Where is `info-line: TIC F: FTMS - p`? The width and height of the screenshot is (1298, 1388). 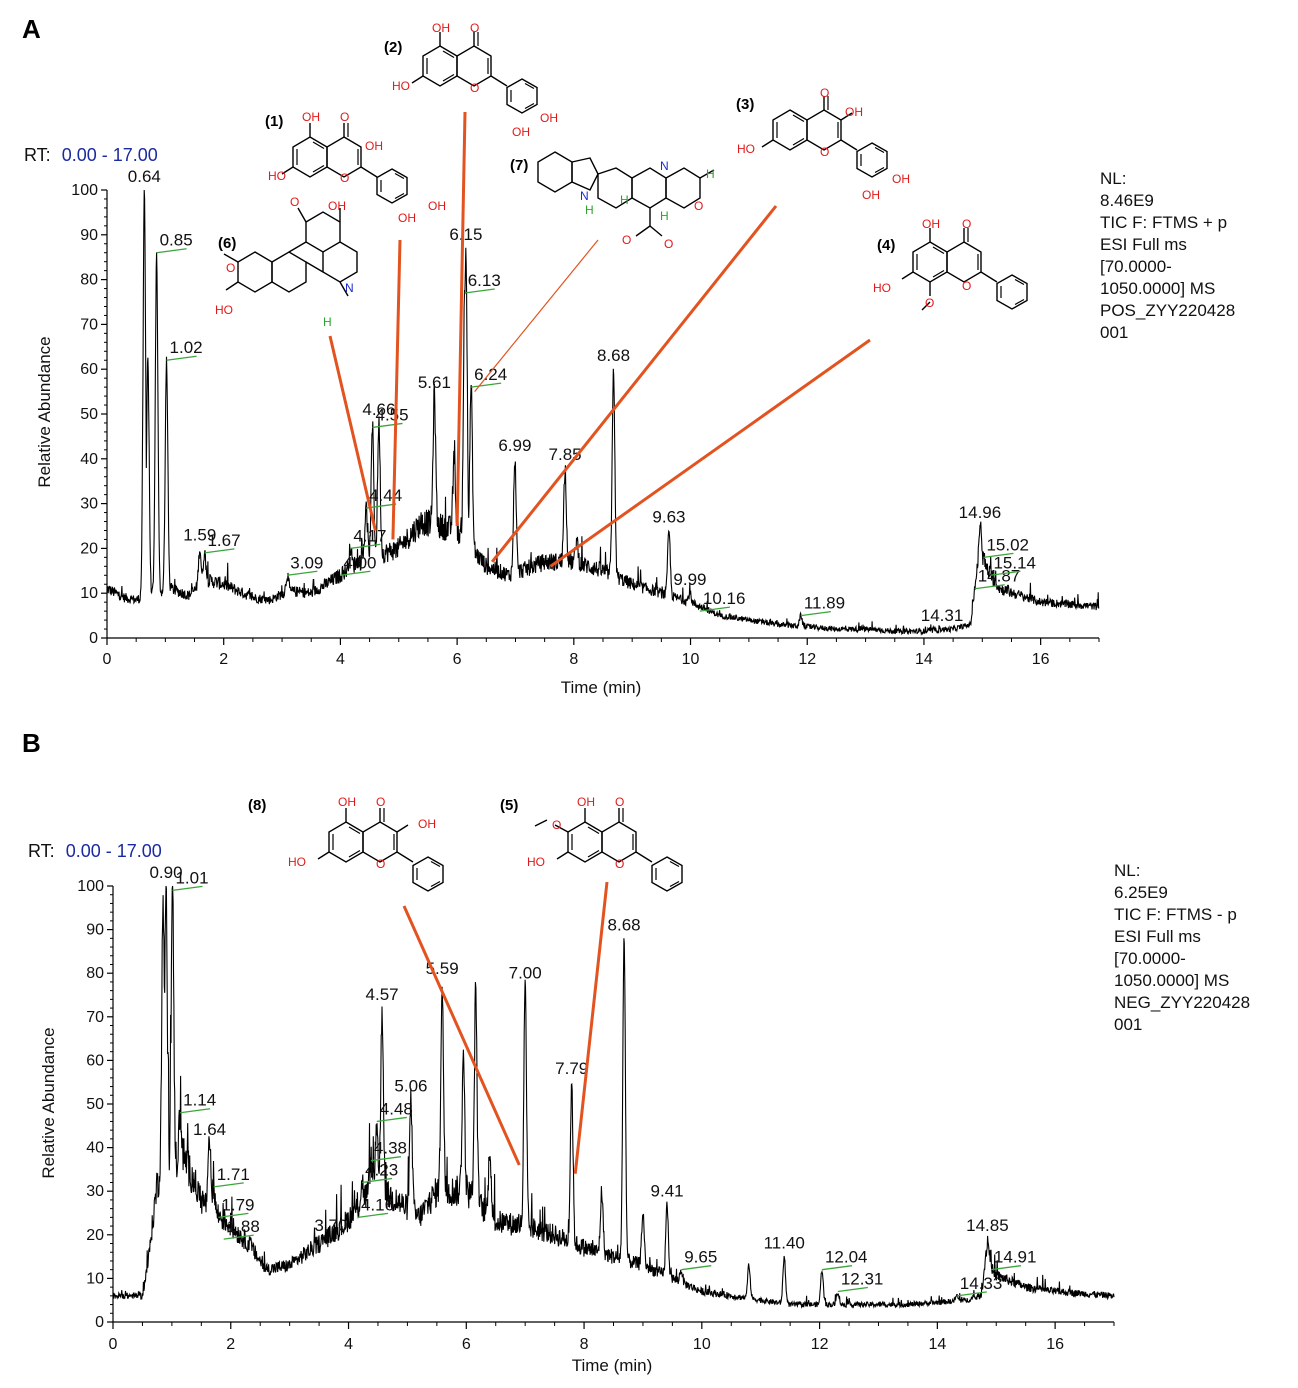
info-line: TIC F: FTMS - p is located at coordinates (1175, 914).